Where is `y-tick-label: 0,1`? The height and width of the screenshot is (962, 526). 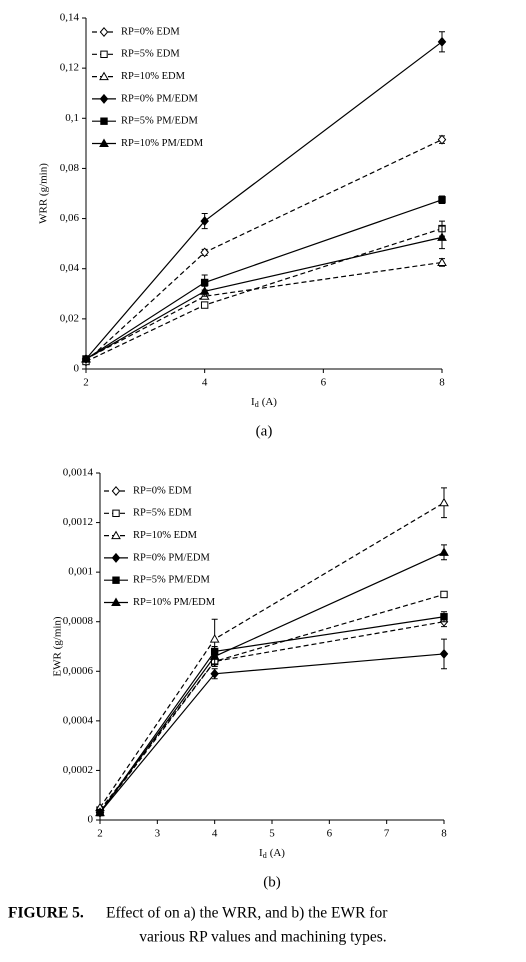
y-tick-label: 0,1 is located at coordinates (72, 118).